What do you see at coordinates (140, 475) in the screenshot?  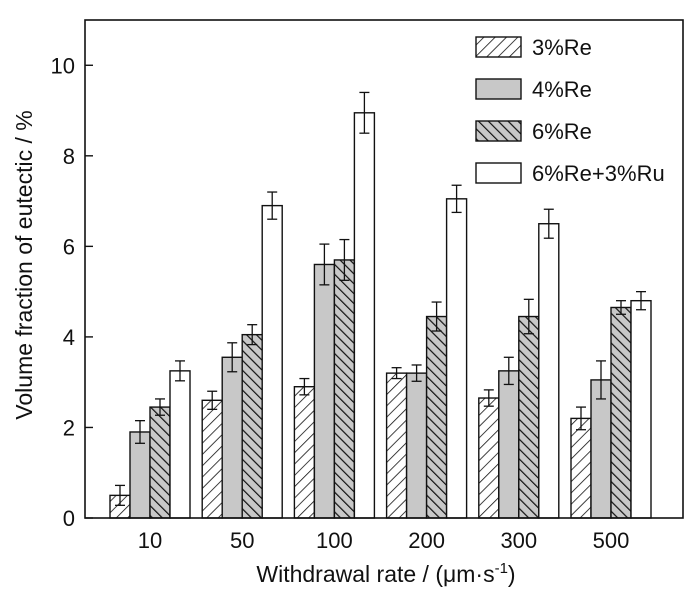 I see `bar-4%Re-10` at bounding box center [140, 475].